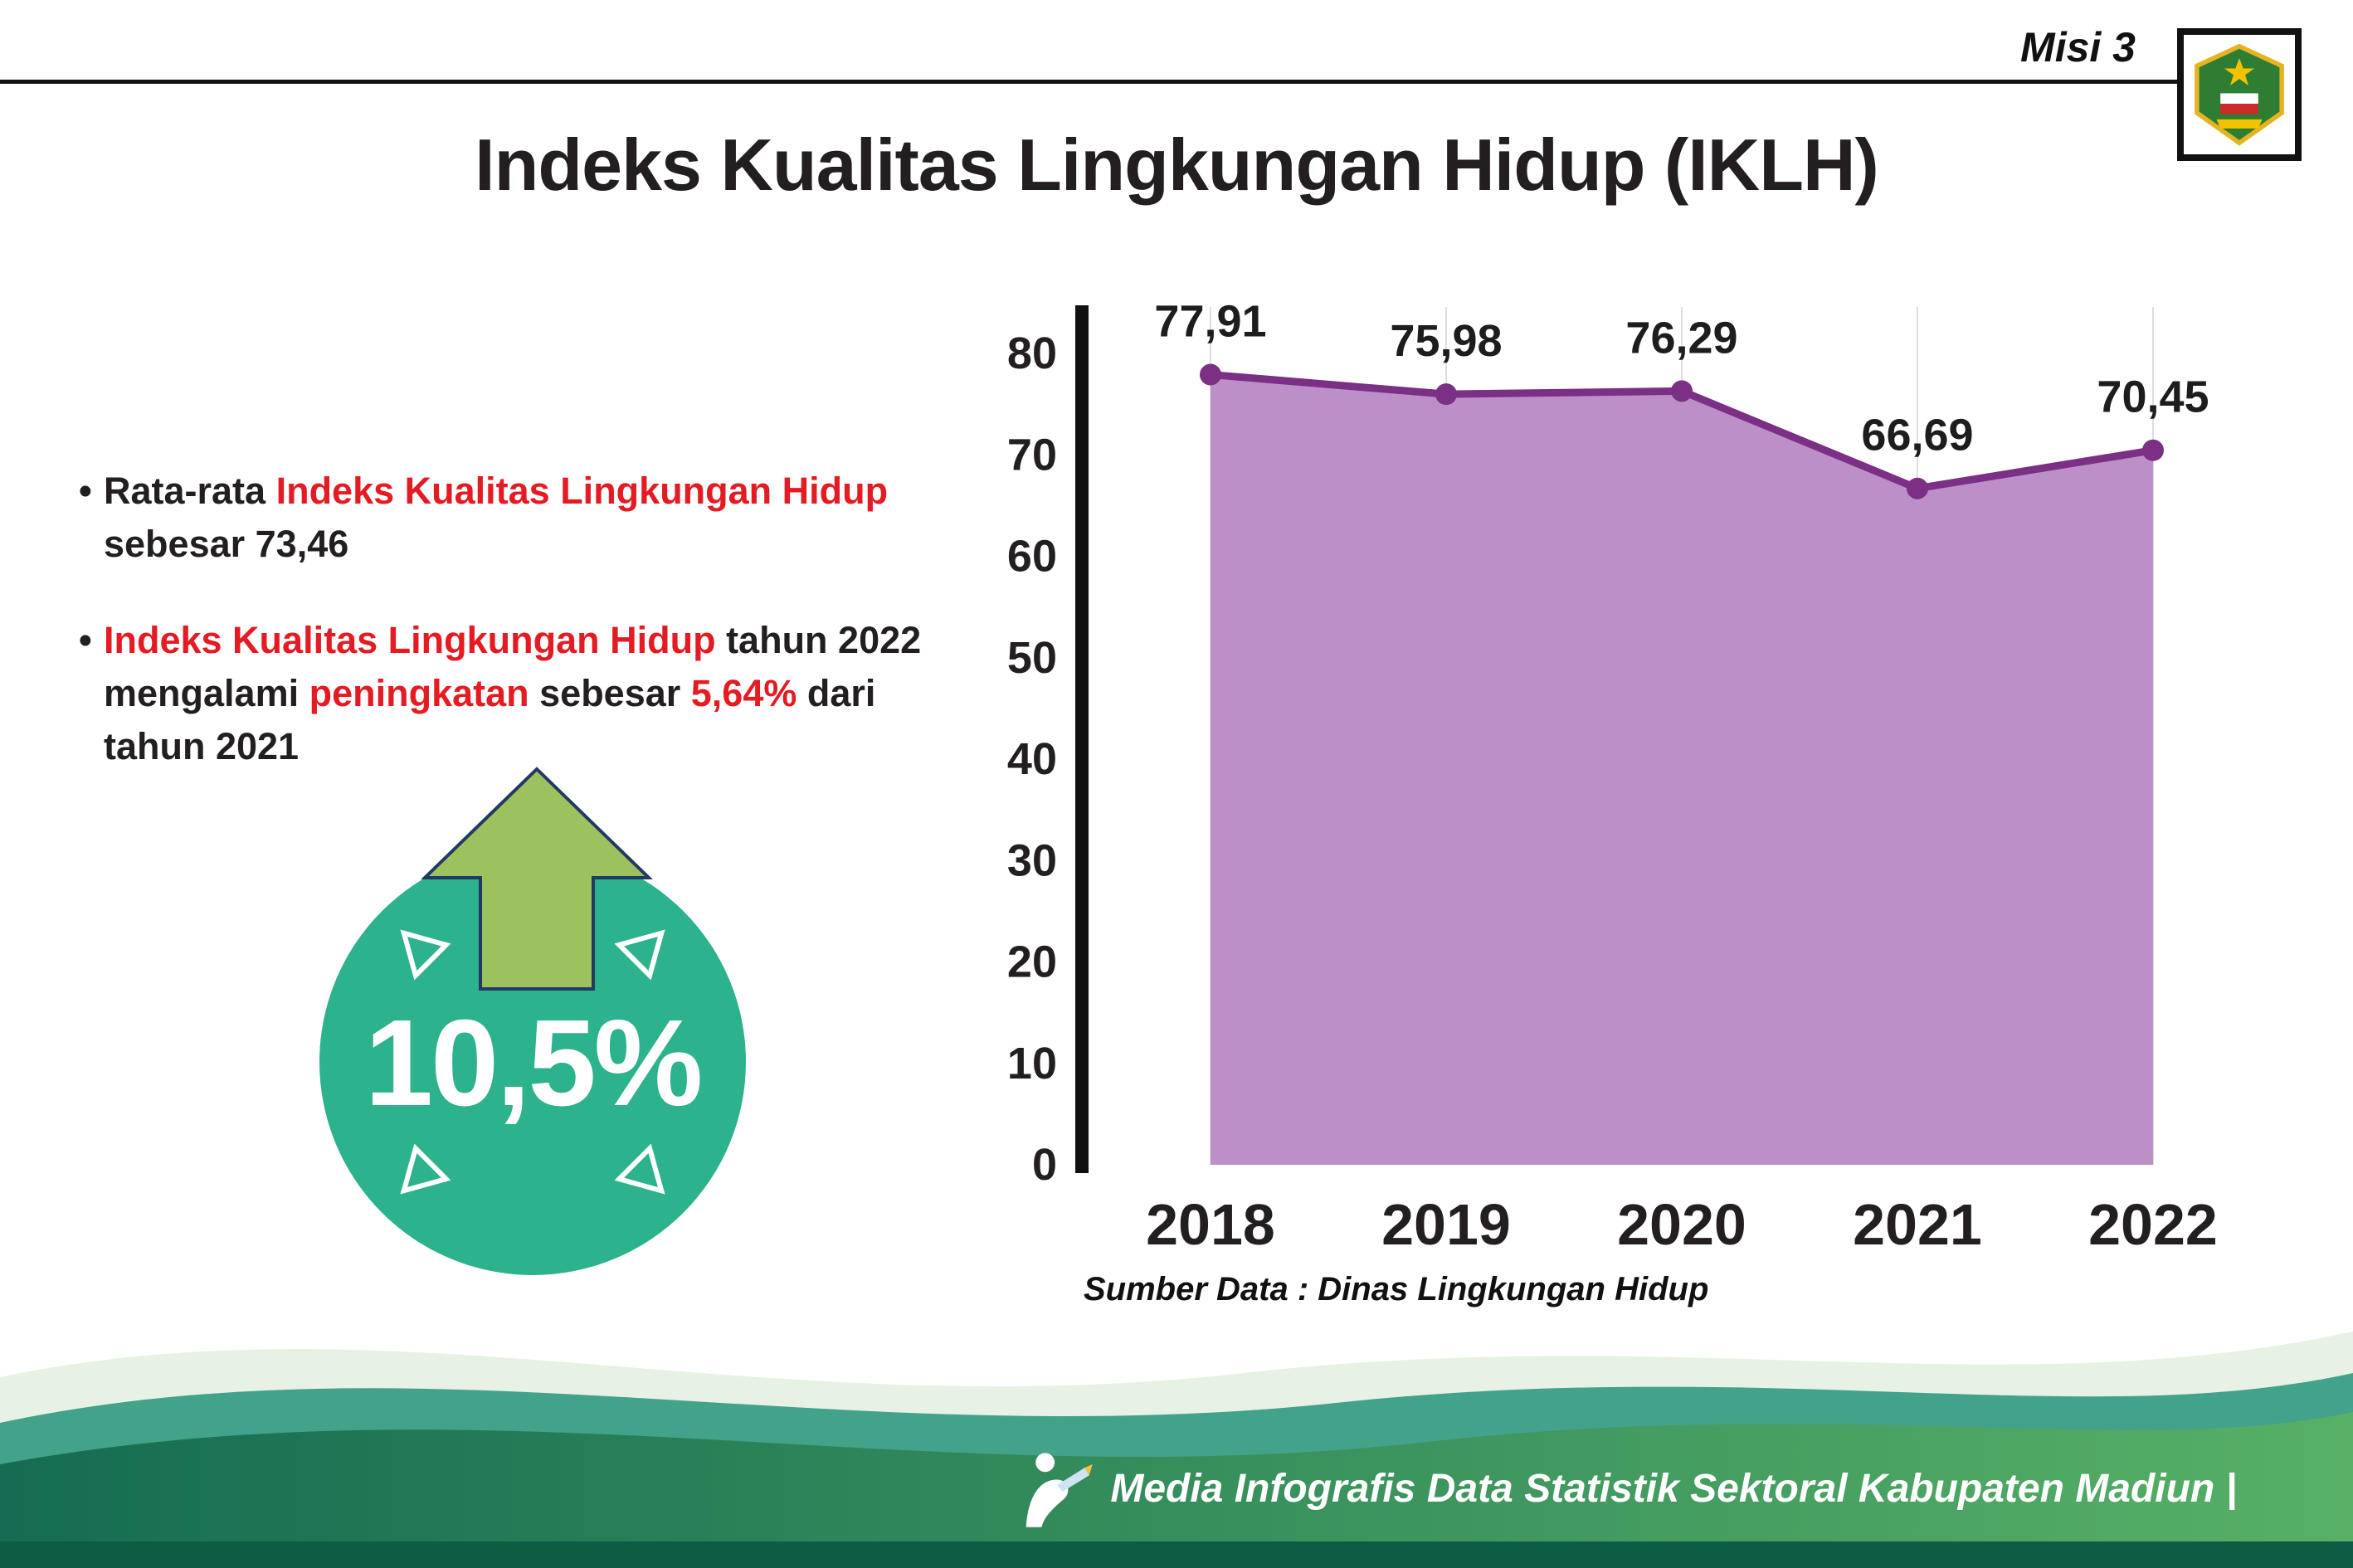 The height and width of the screenshot is (1568, 2353). What do you see at coordinates (1396, 1289) in the screenshot?
I see `chart-source: Sumber Data : Dinas Lingkungan Hidup` at bounding box center [1396, 1289].